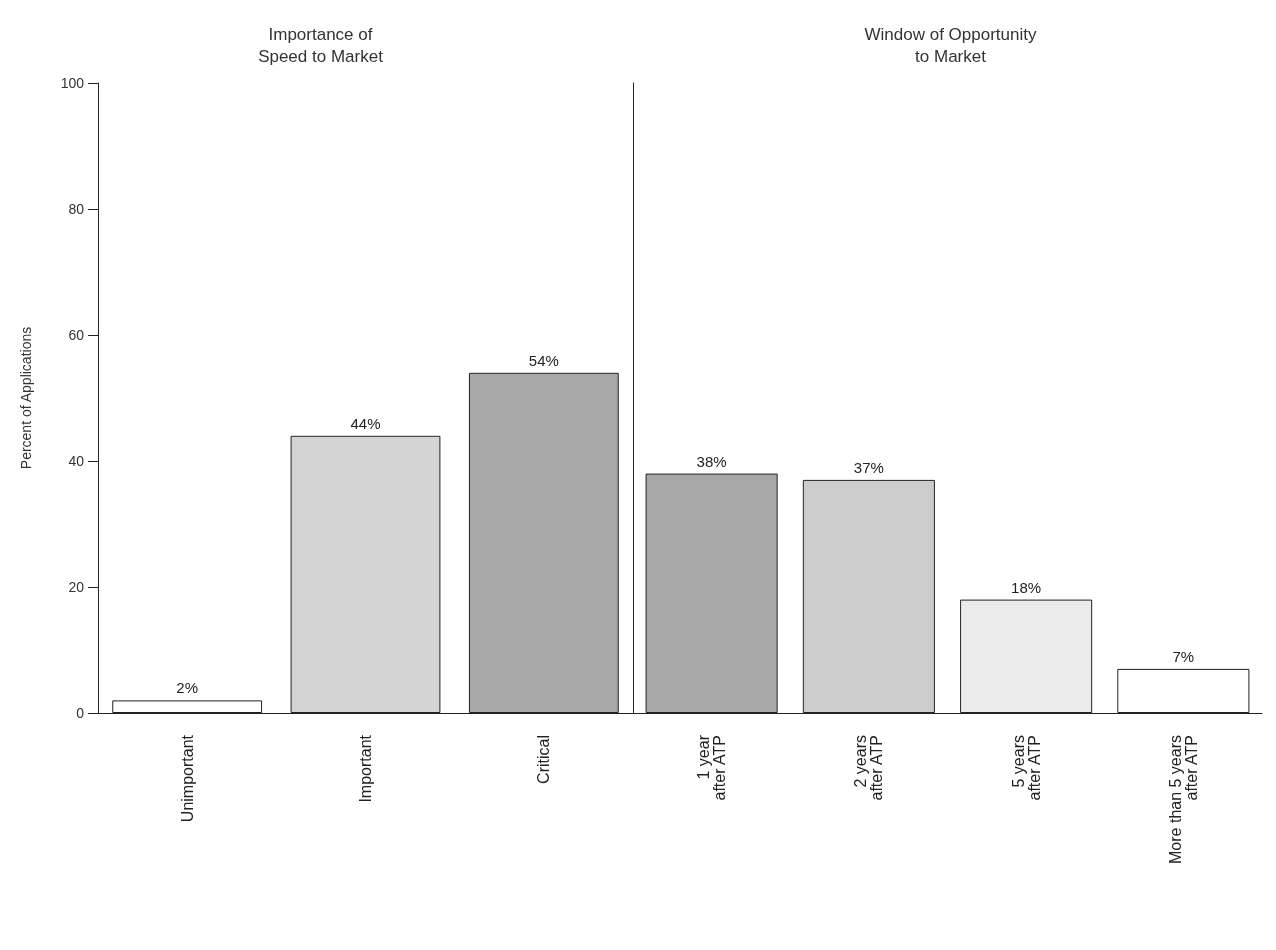  What do you see at coordinates (76, 461) in the screenshot?
I see `y-tick-label: 40` at bounding box center [76, 461].